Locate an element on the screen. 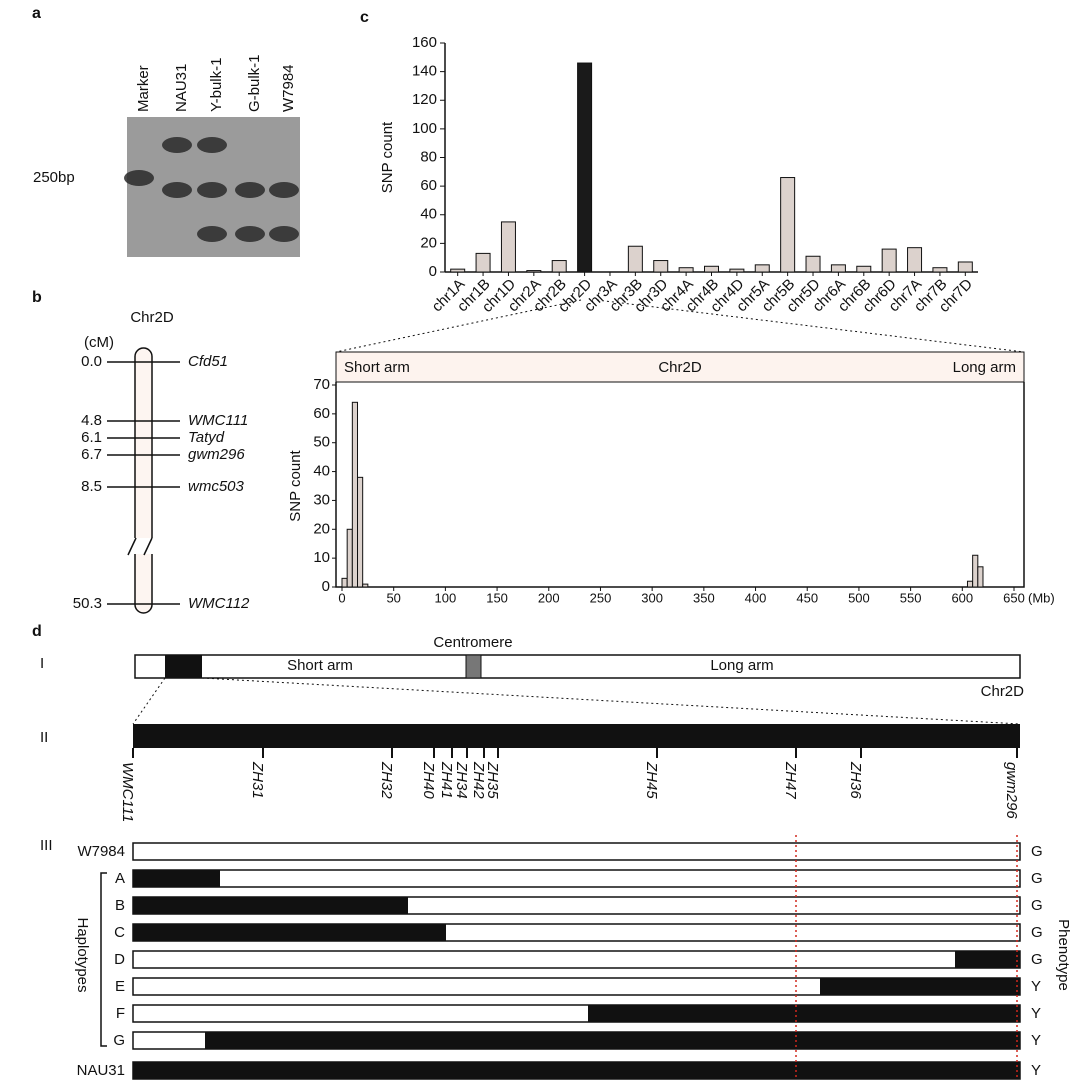  marker-position: 0.0 is located at coordinates (91, 361).